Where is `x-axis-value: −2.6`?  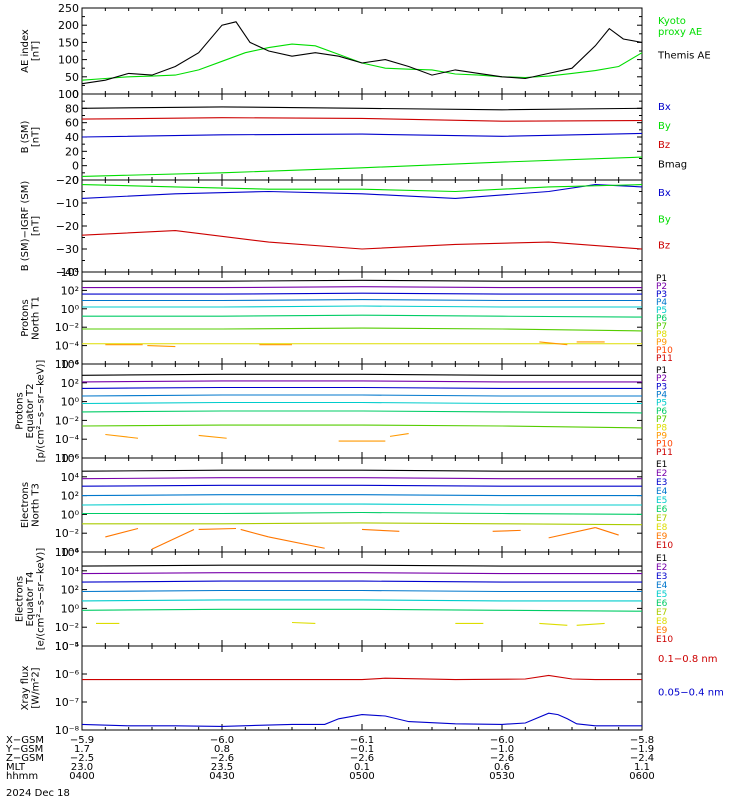
x-axis-value: −2.6 is located at coordinates (502, 758).